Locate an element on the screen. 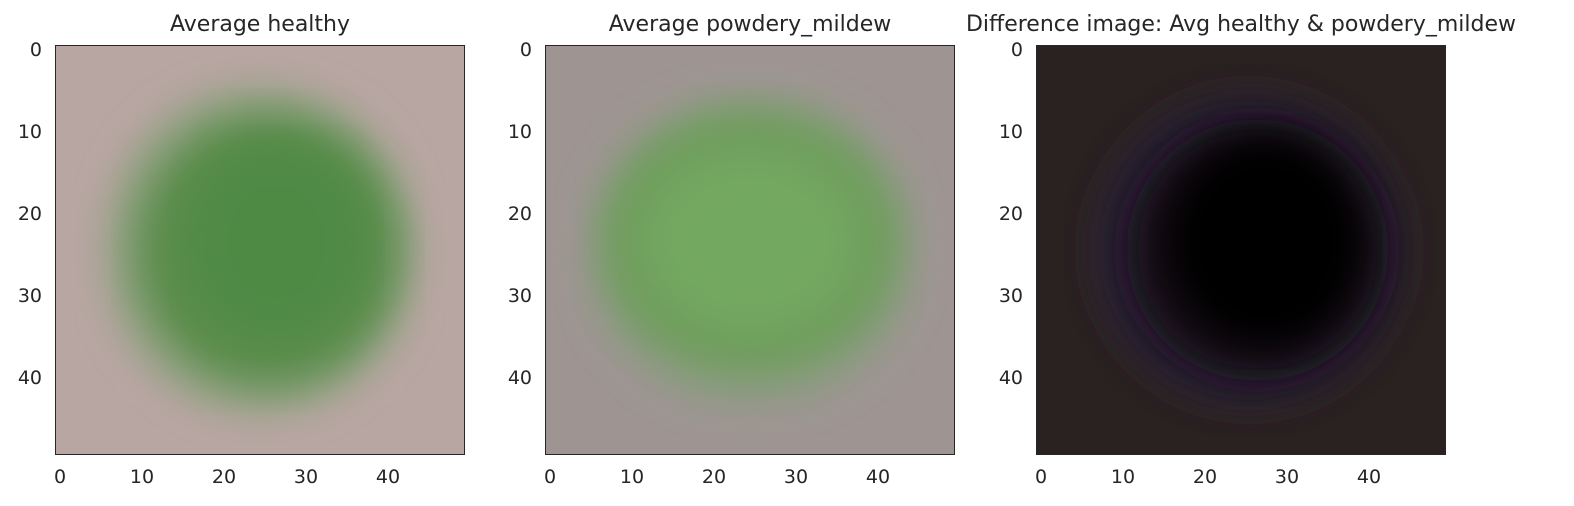 This screenshot has height=506, width=1574. chart-title: Average powdery_mildew is located at coordinates (750, 24).